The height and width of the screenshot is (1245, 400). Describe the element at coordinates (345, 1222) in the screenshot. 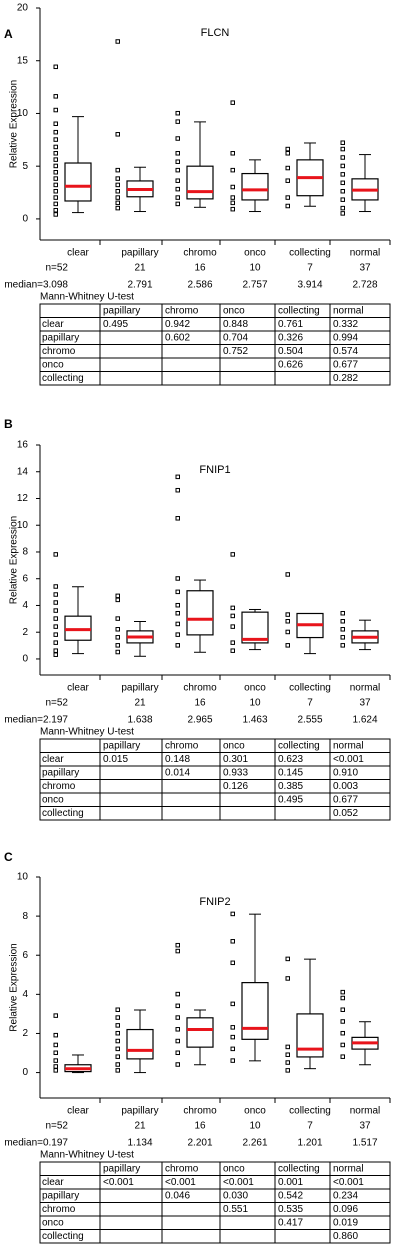

I see `table-cell: 0.019` at that location.